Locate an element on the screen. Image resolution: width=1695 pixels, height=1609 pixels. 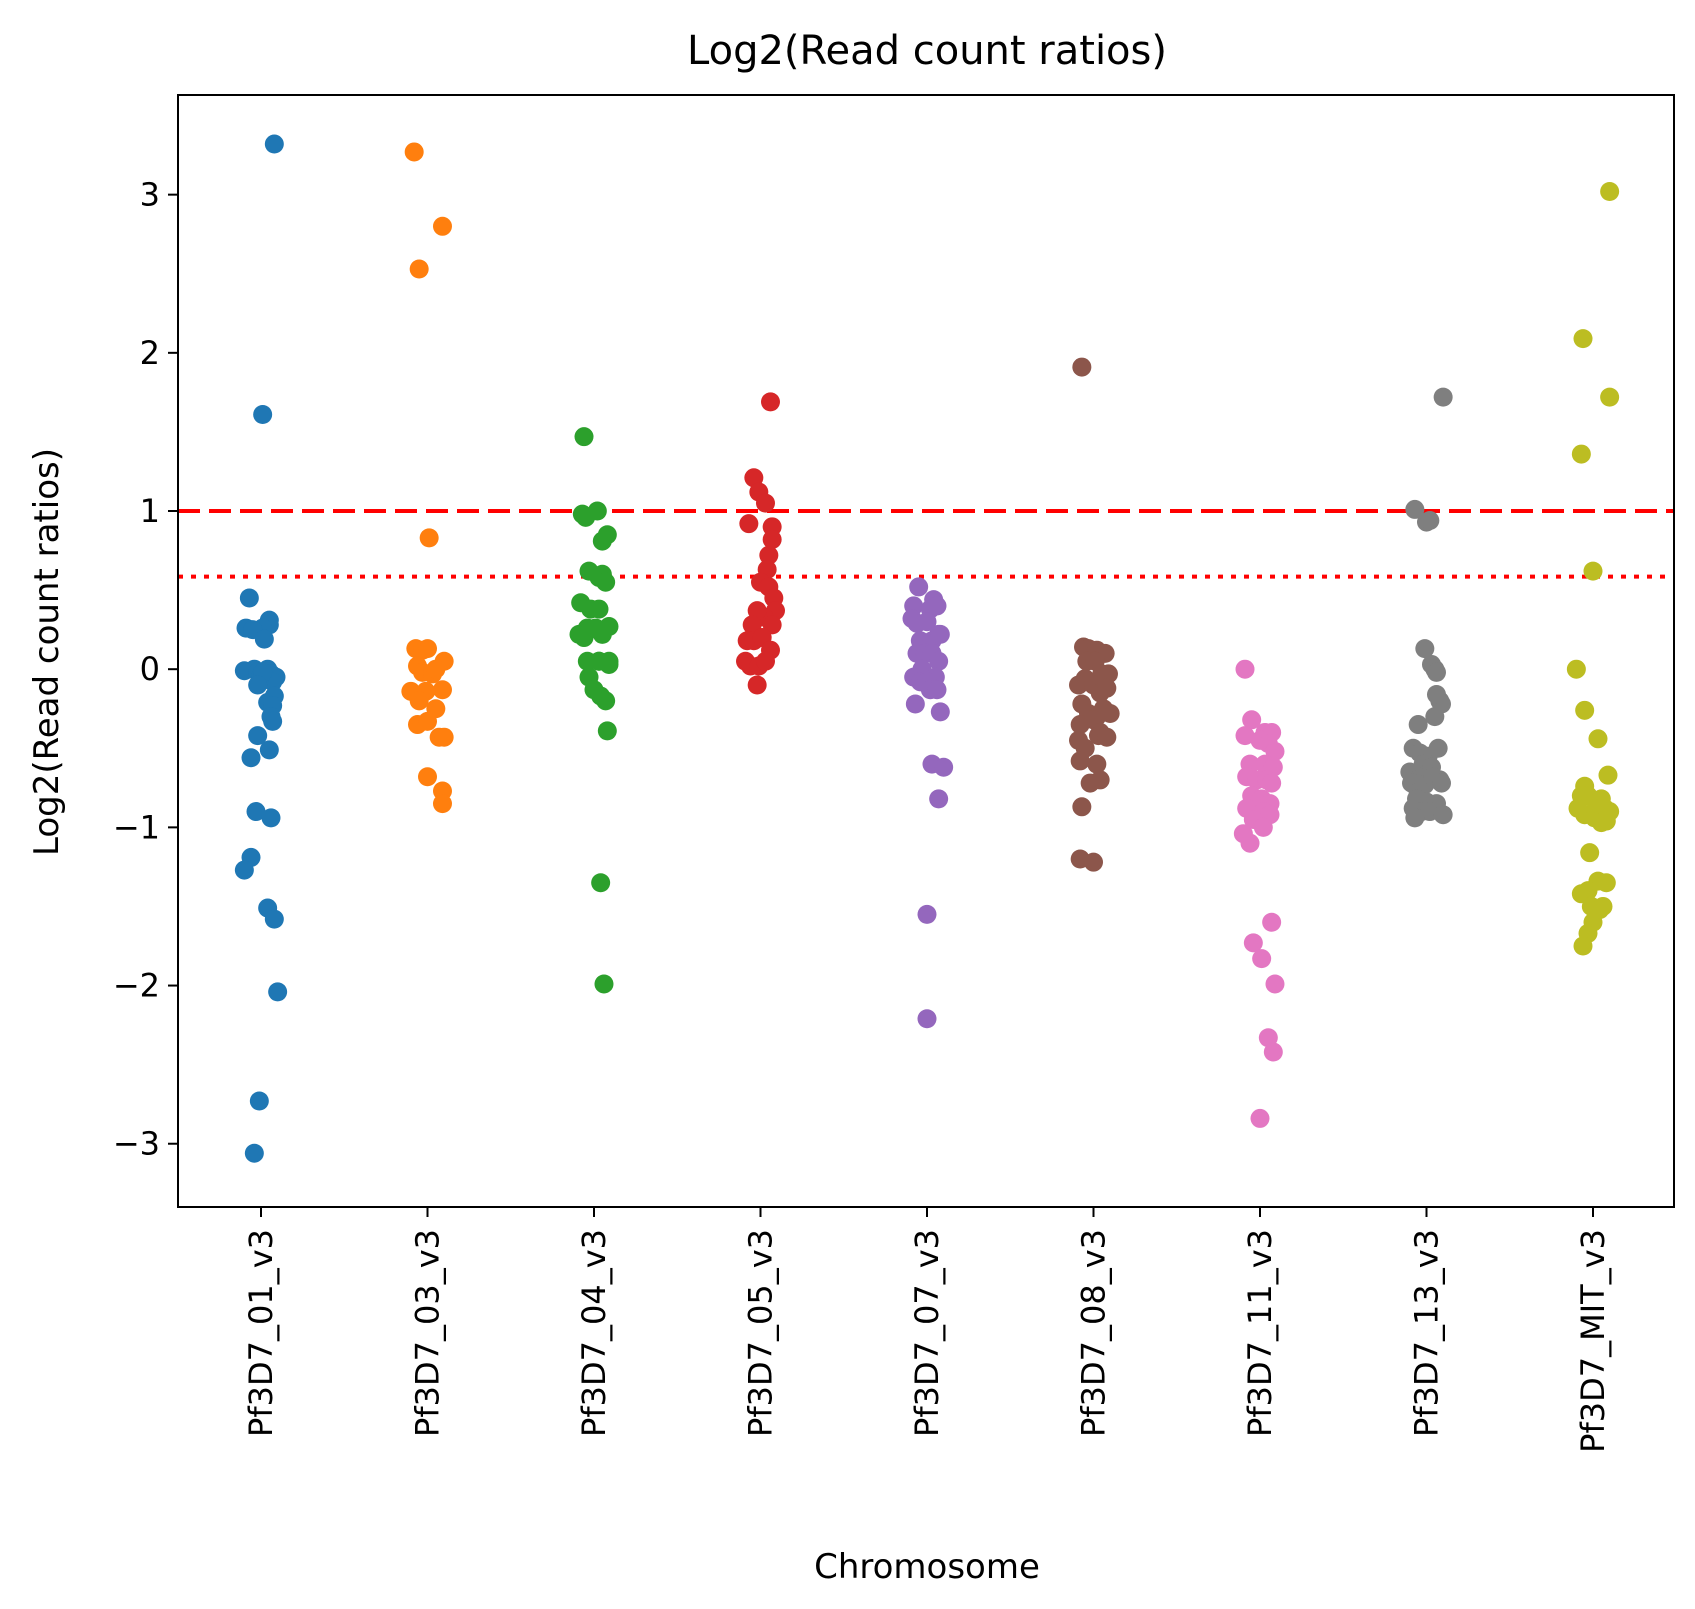
x-tick-label: Pf3D7_05_v3 is located at coordinates (761, 1333).